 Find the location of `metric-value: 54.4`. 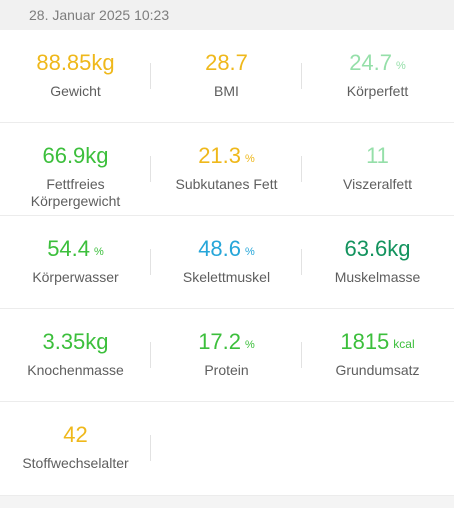

metric-value: 54.4 is located at coordinates (69, 248).